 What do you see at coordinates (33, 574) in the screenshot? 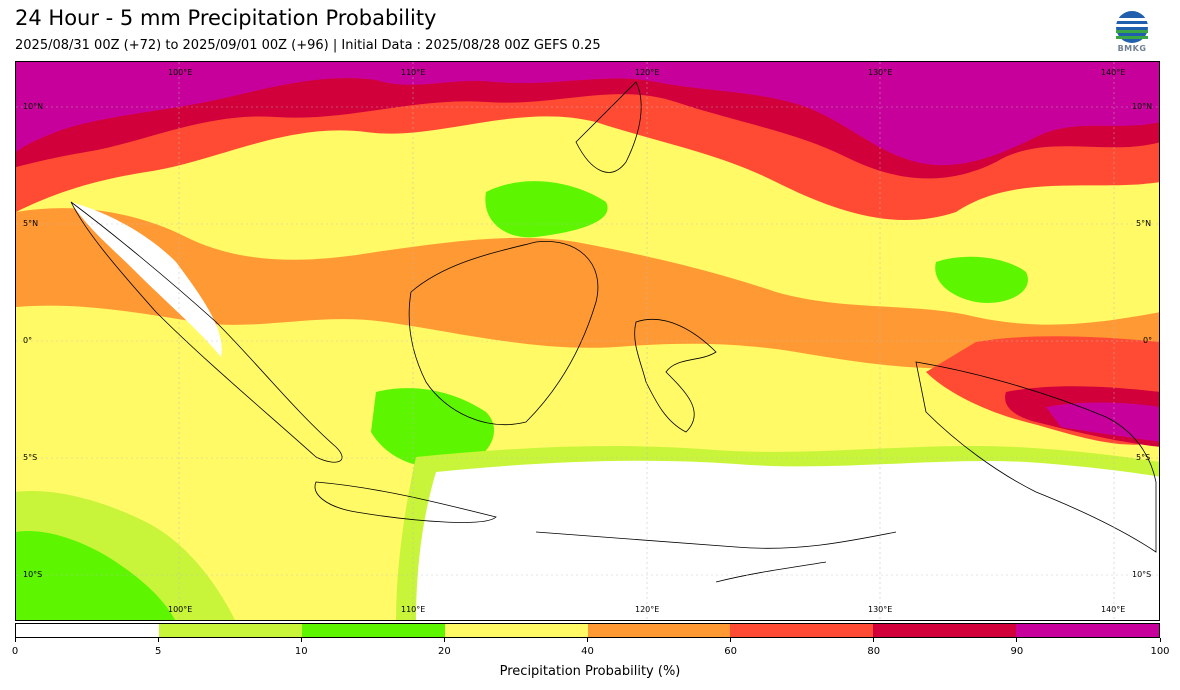
I see `lat-label-left: 10°S` at bounding box center [33, 574].